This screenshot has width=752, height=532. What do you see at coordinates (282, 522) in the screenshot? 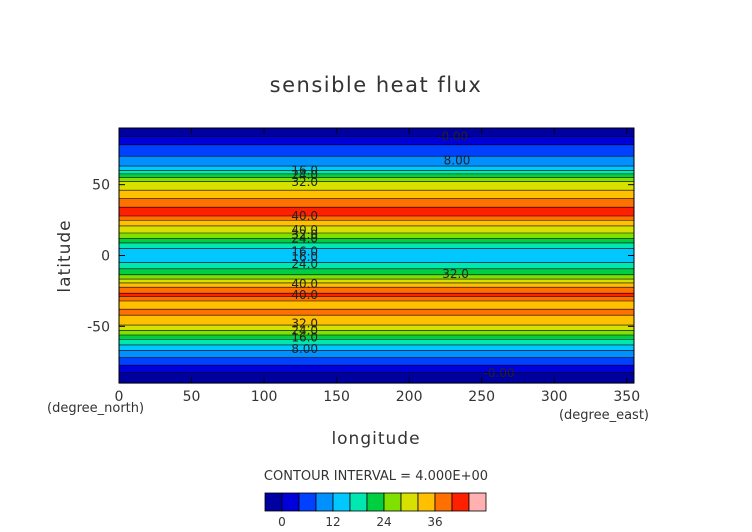
I see `colorbar-tick-label: 0` at bounding box center [282, 522].